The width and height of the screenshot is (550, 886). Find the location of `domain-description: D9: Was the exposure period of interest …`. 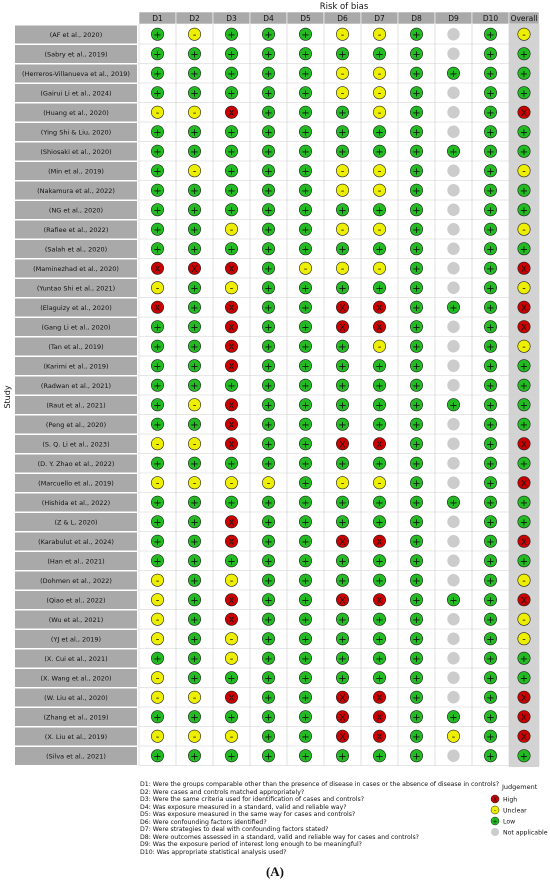

domain-description: D9: Was the exposure period of interest … is located at coordinates (251, 844).